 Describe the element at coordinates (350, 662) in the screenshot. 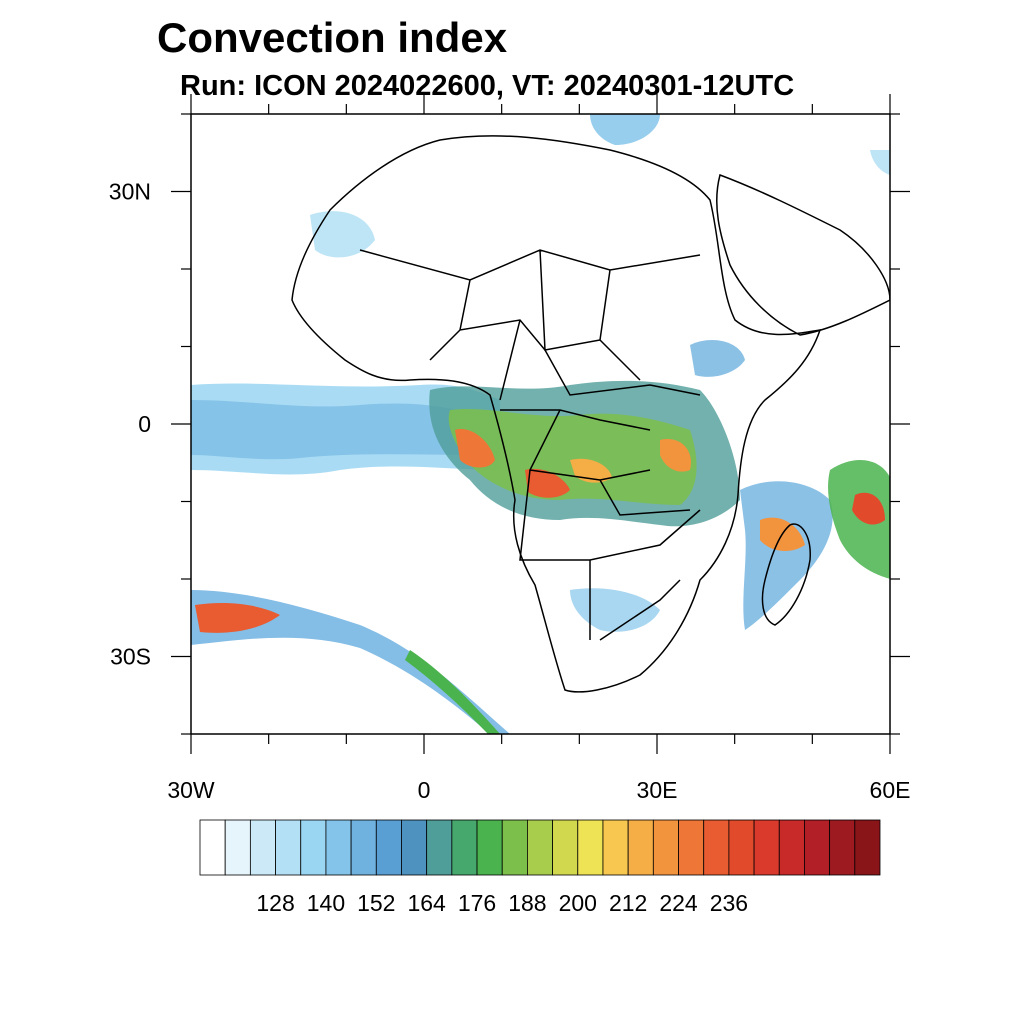

I see `convection-front-southwest` at that location.